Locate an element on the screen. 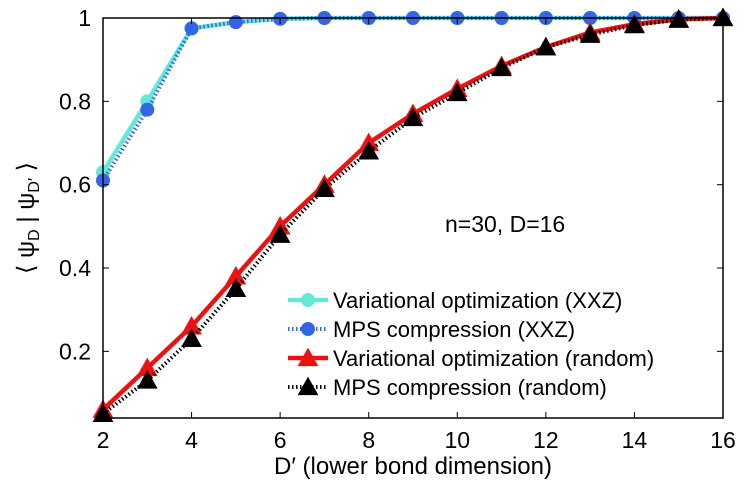 This screenshot has height=490, width=747. annotation-text: n=30, D=16 is located at coordinates (505, 224).